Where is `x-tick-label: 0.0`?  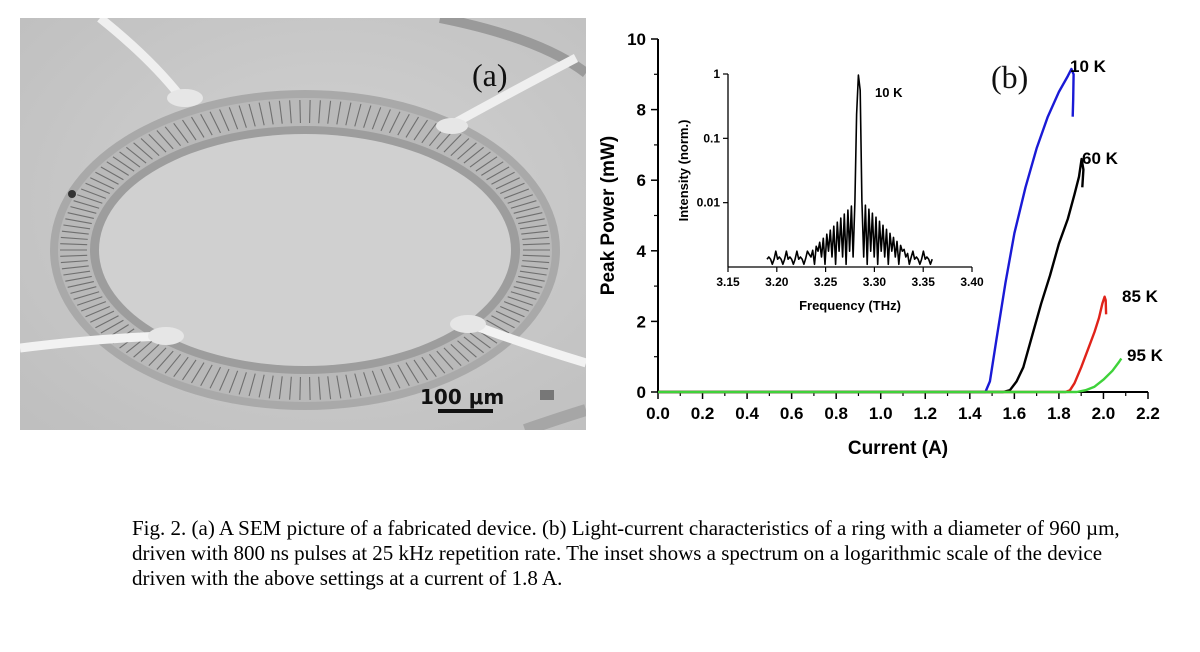
x-tick-label: 0.0 is located at coordinates (658, 413).